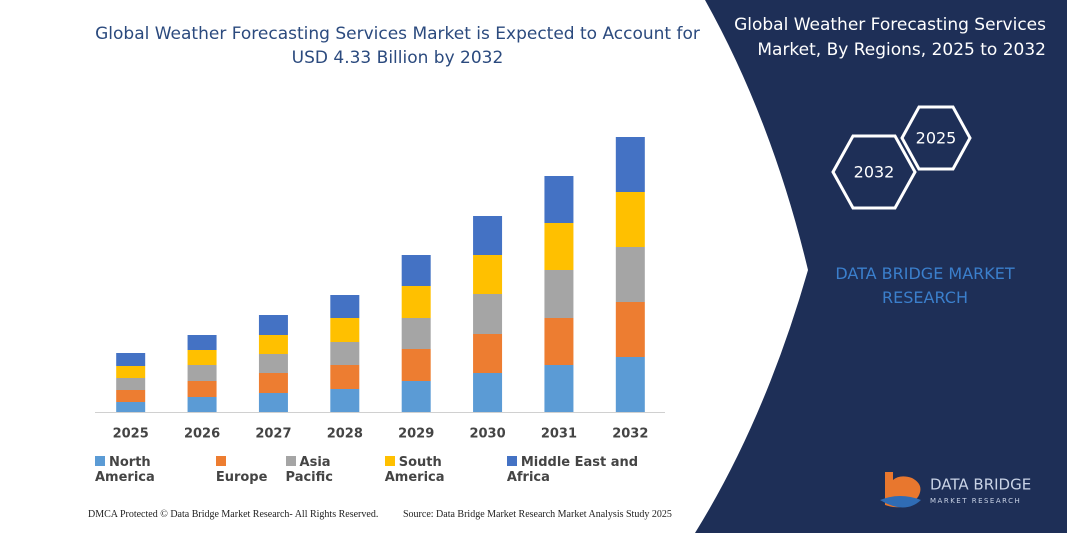  Describe the element at coordinates (925, 285) in the screenshot. I see `brand: DATA BRIDGE MARKET RESEARCH` at that location.